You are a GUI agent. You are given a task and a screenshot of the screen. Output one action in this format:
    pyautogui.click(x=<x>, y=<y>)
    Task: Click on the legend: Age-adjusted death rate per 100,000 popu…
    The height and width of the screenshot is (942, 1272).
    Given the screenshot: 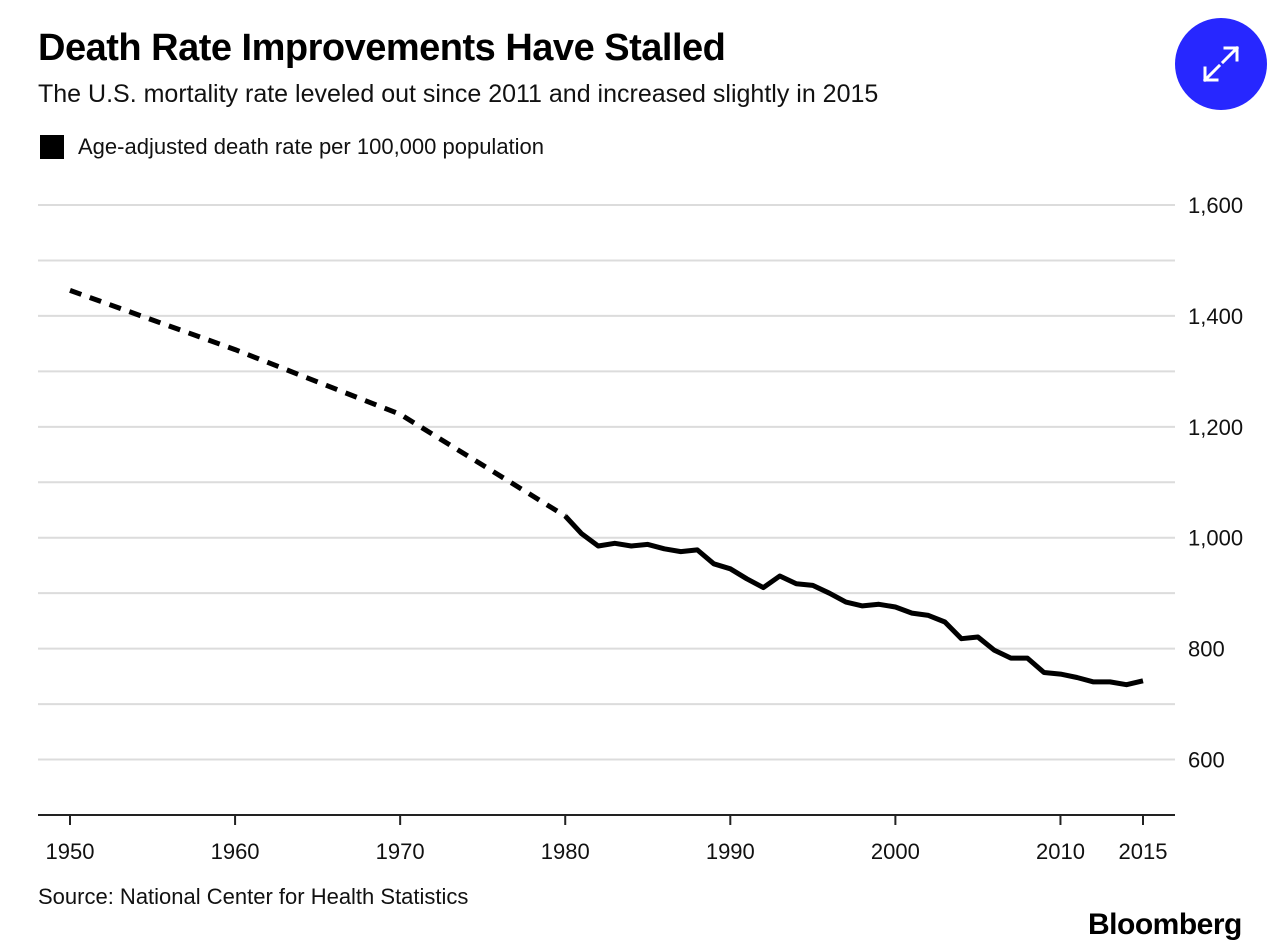 What is the action you would take?
    pyautogui.click(x=292, y=147)
    